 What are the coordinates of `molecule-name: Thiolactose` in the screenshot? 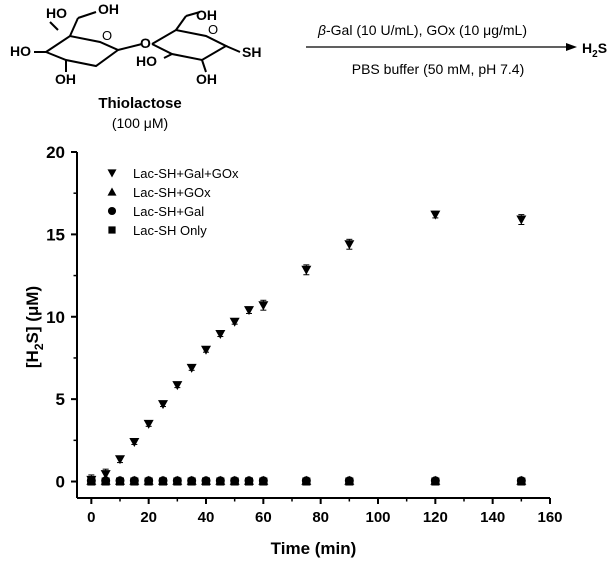 It's located at (139, 103).